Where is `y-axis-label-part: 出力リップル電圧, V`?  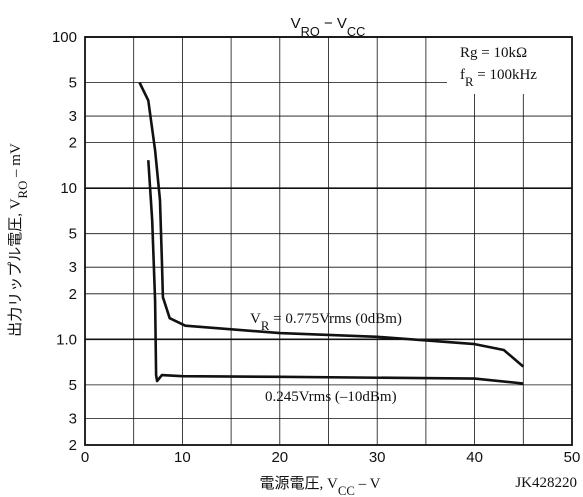
y-axis-label-part: 出力リップル電圧, V is located at coordinates (15, 267).